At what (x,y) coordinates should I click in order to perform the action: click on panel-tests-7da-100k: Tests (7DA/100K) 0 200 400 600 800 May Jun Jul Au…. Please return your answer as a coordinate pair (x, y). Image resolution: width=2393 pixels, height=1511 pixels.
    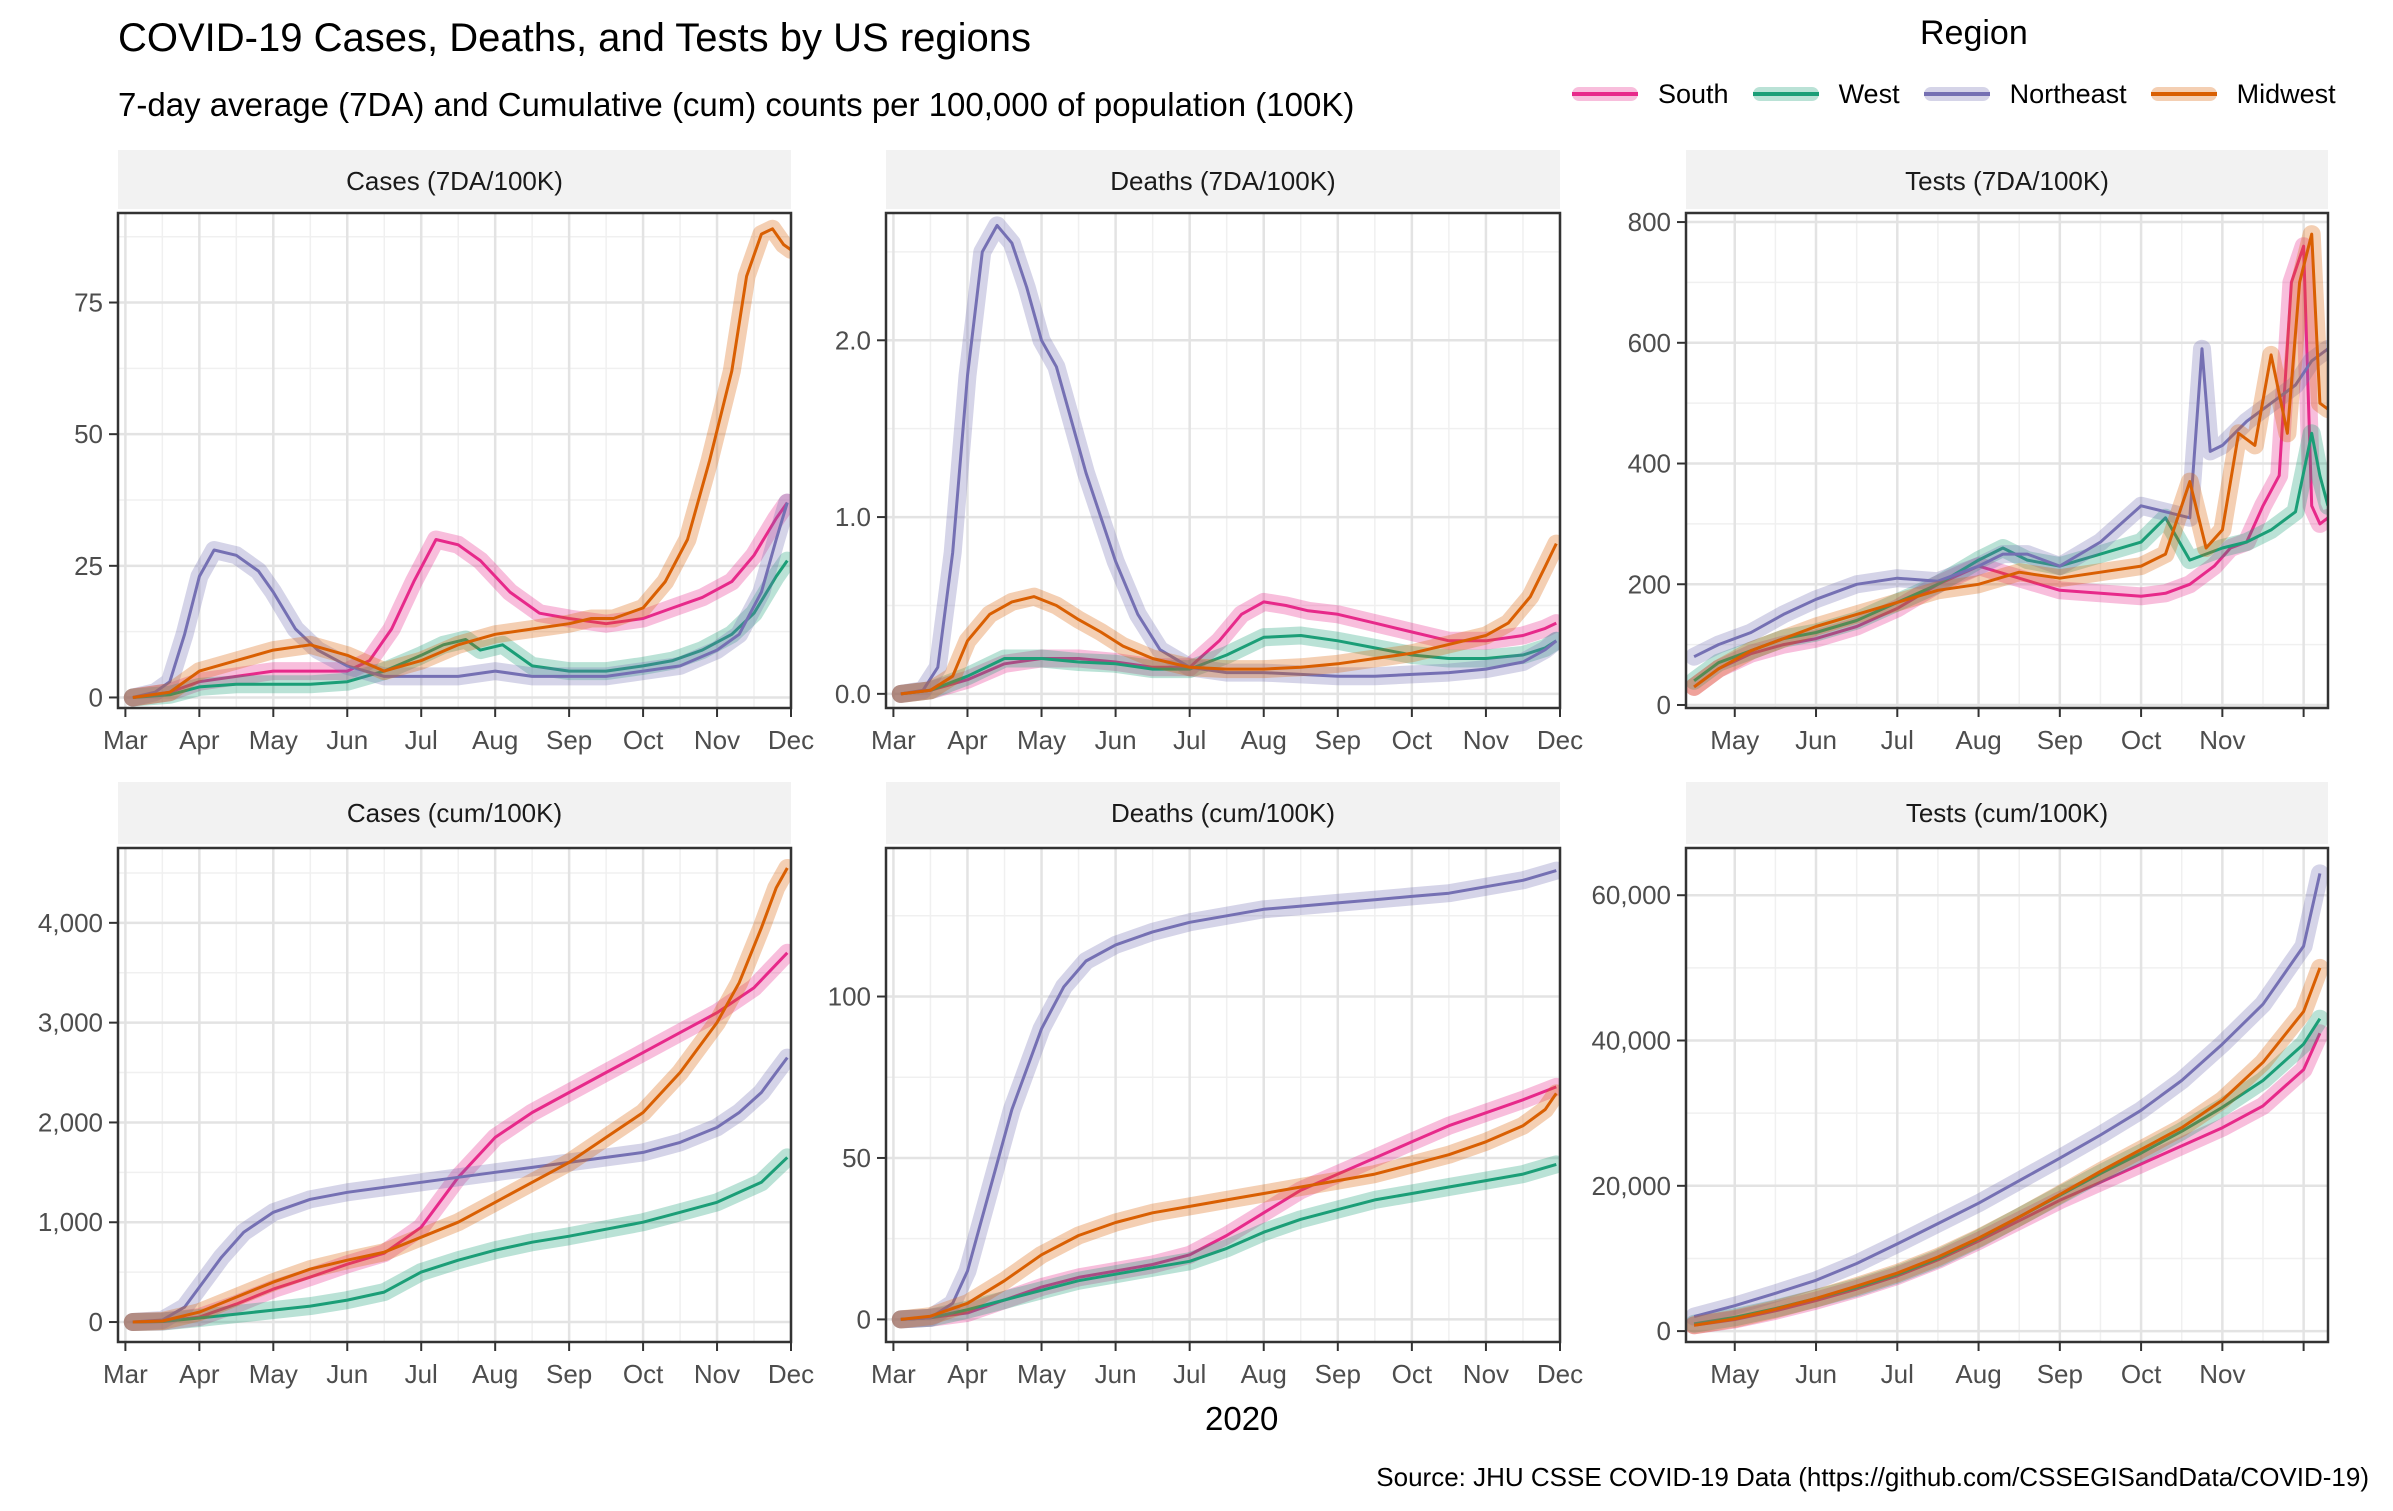
    Looking at the image, I should click on (1979, 452).